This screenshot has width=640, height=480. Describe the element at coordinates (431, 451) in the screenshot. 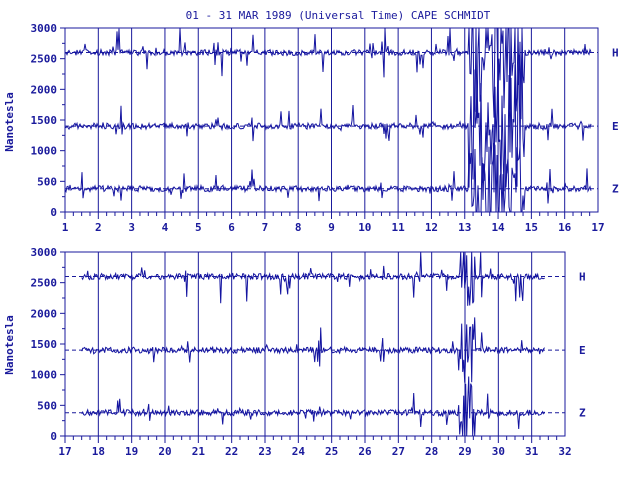

I see `x-tick-label: 28` at that location.